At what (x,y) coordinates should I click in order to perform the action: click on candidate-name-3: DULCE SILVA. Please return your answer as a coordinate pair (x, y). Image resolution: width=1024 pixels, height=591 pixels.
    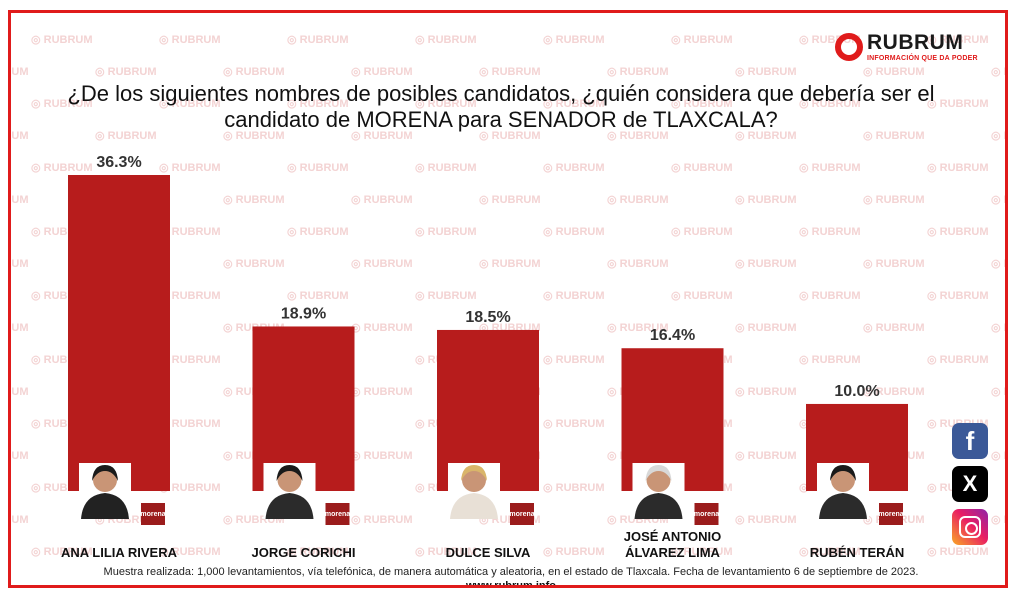
    Looking at the image, I should click on (488, 553).